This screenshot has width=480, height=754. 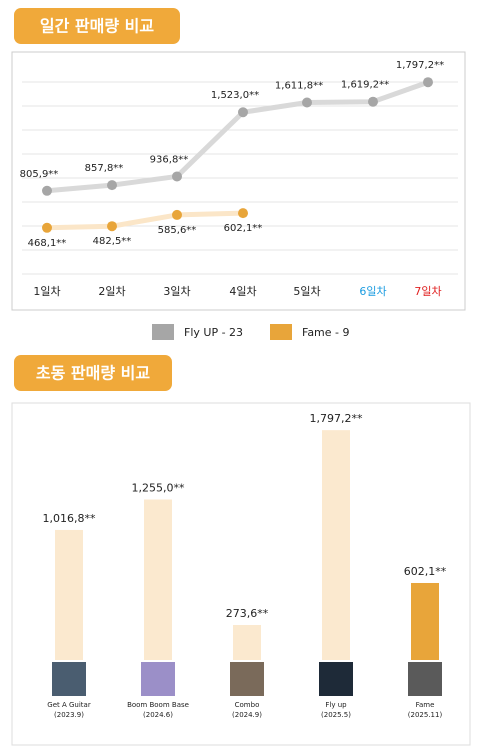 What do you see at coordinates (47, 243) in the screenshot?
I see `data-label: 468,1**` at bounding box center [47, 243].